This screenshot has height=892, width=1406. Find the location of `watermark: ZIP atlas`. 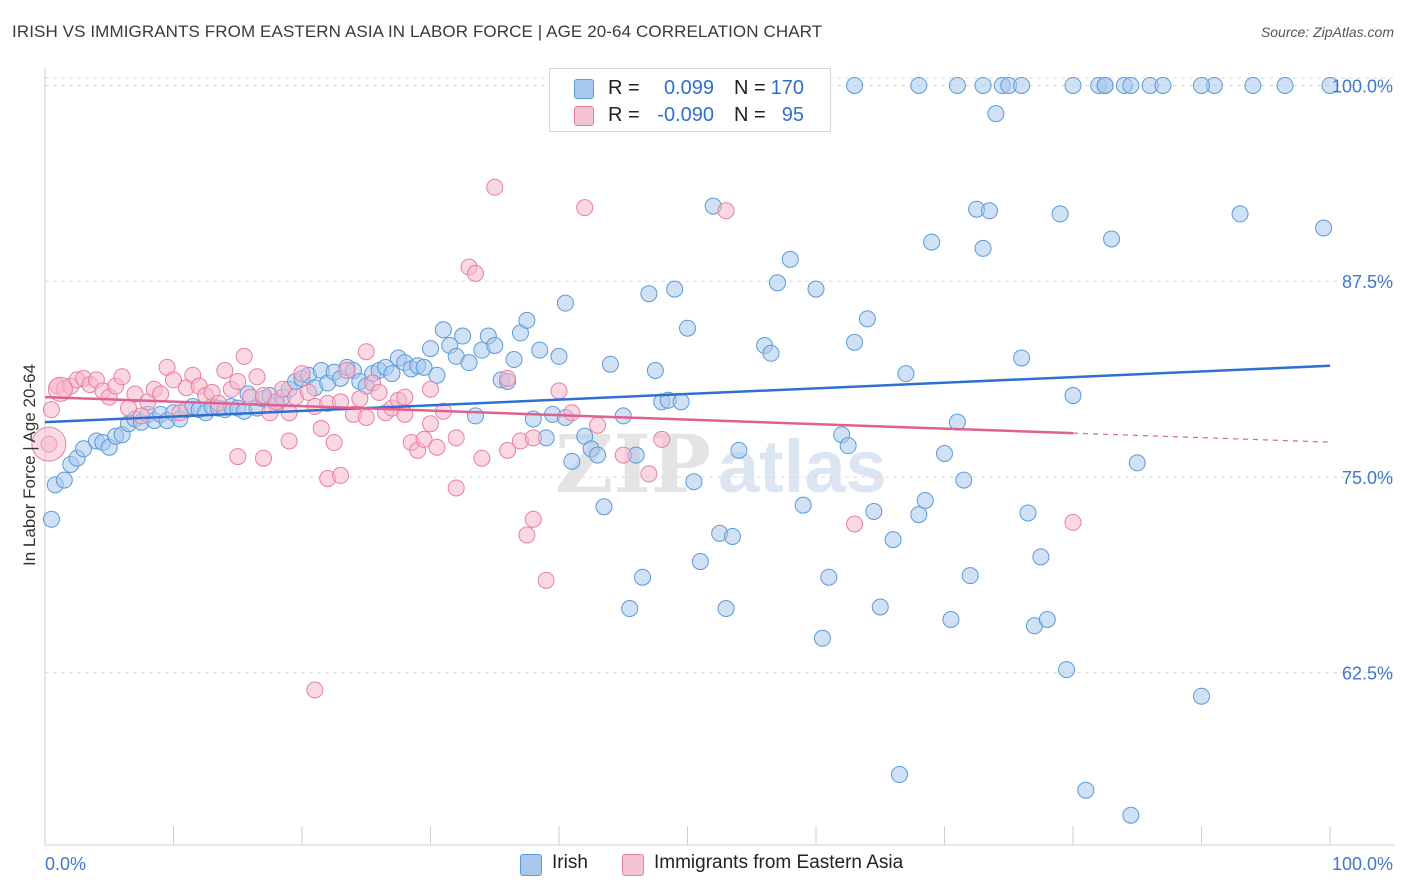

watermark: ZIP atlas is located at coordinates (721, 464).